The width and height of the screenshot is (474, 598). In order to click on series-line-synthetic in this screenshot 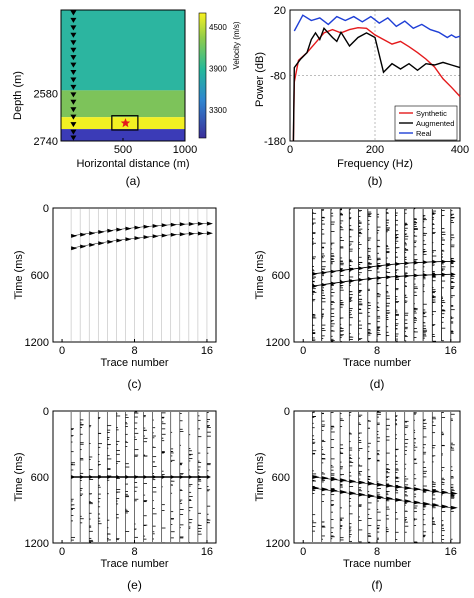, I will do `click(376, 84)`.